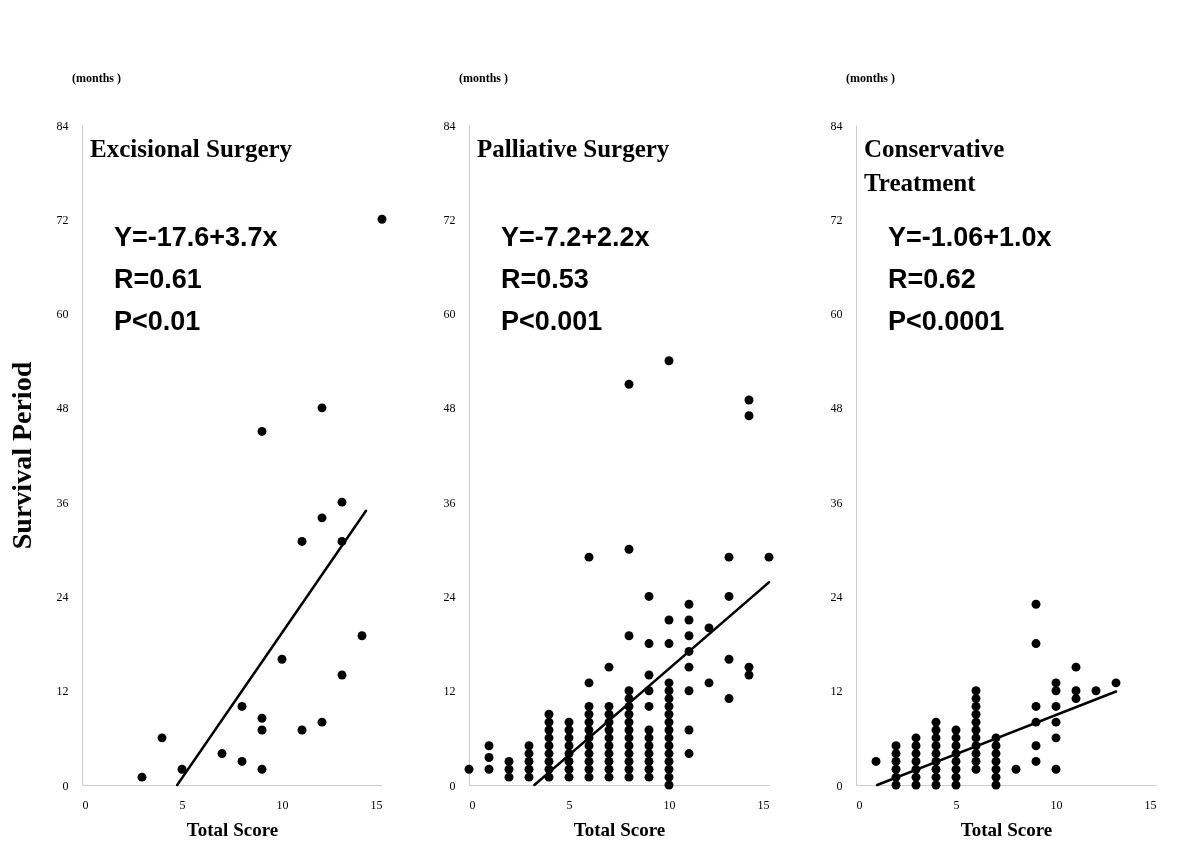 The width and height of the screenshot is (1193, 862). What do you see at coordinates (545, 279) in the screenshot?
I see `annotation: R=0.53` at bounding box center [545, 279].